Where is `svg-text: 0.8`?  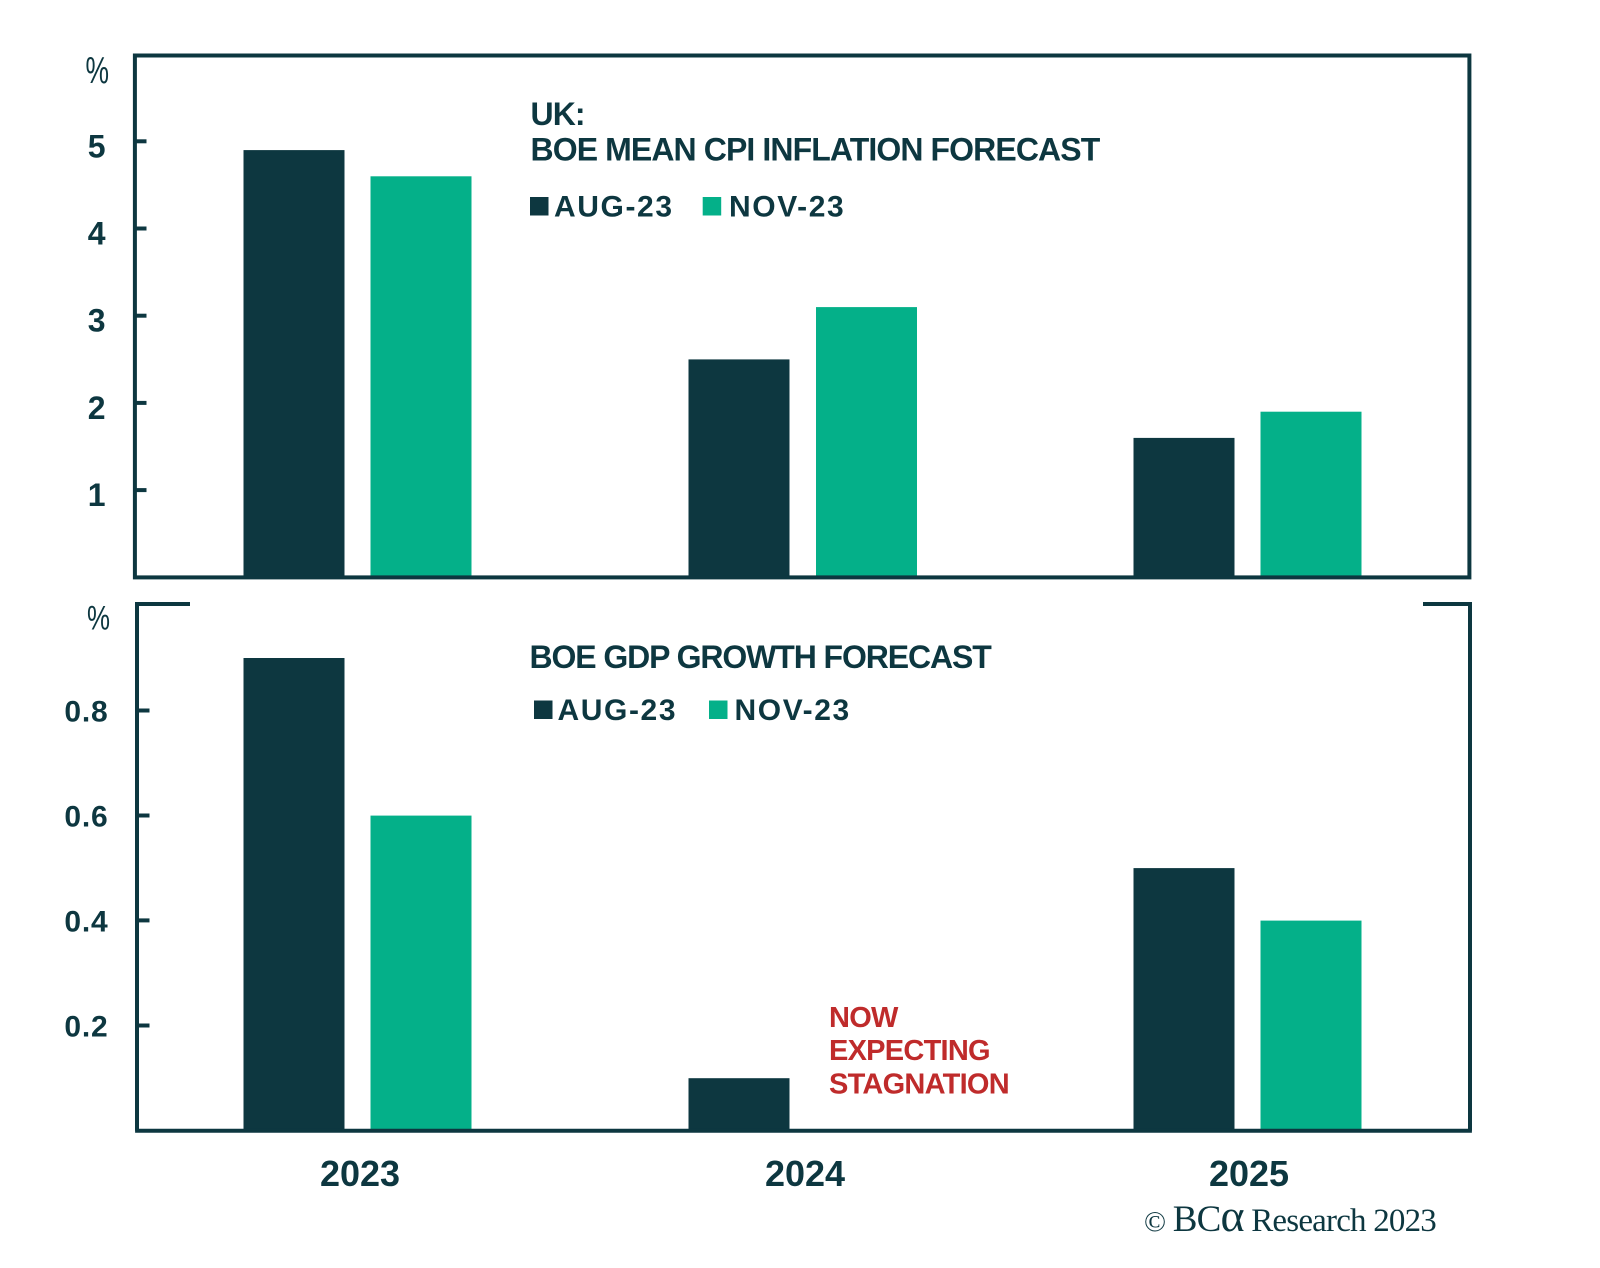
svg-text: 0.8 is located at coordinates (86, 712).